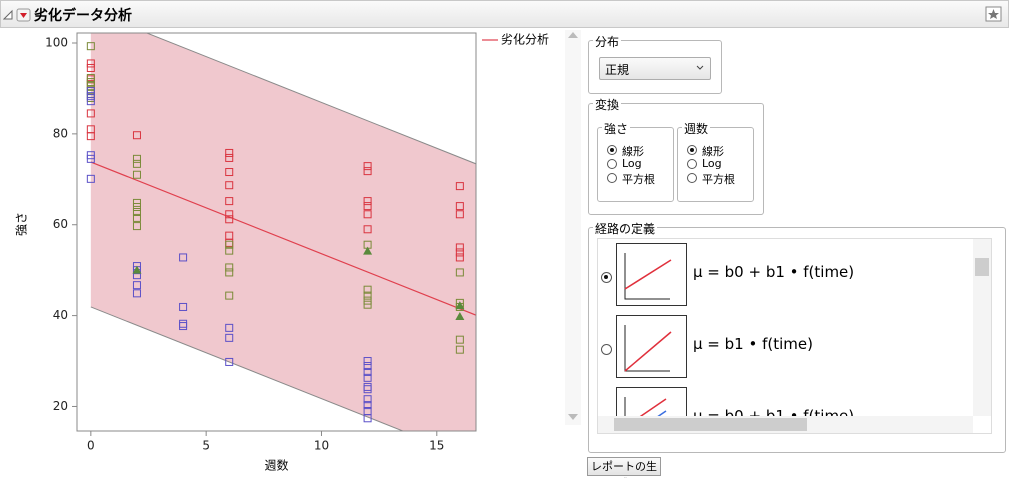  What do you see at coordinates (616, 128) in the screenshot?
I see `group-title: 強さ` at bounding box center [616, 128].